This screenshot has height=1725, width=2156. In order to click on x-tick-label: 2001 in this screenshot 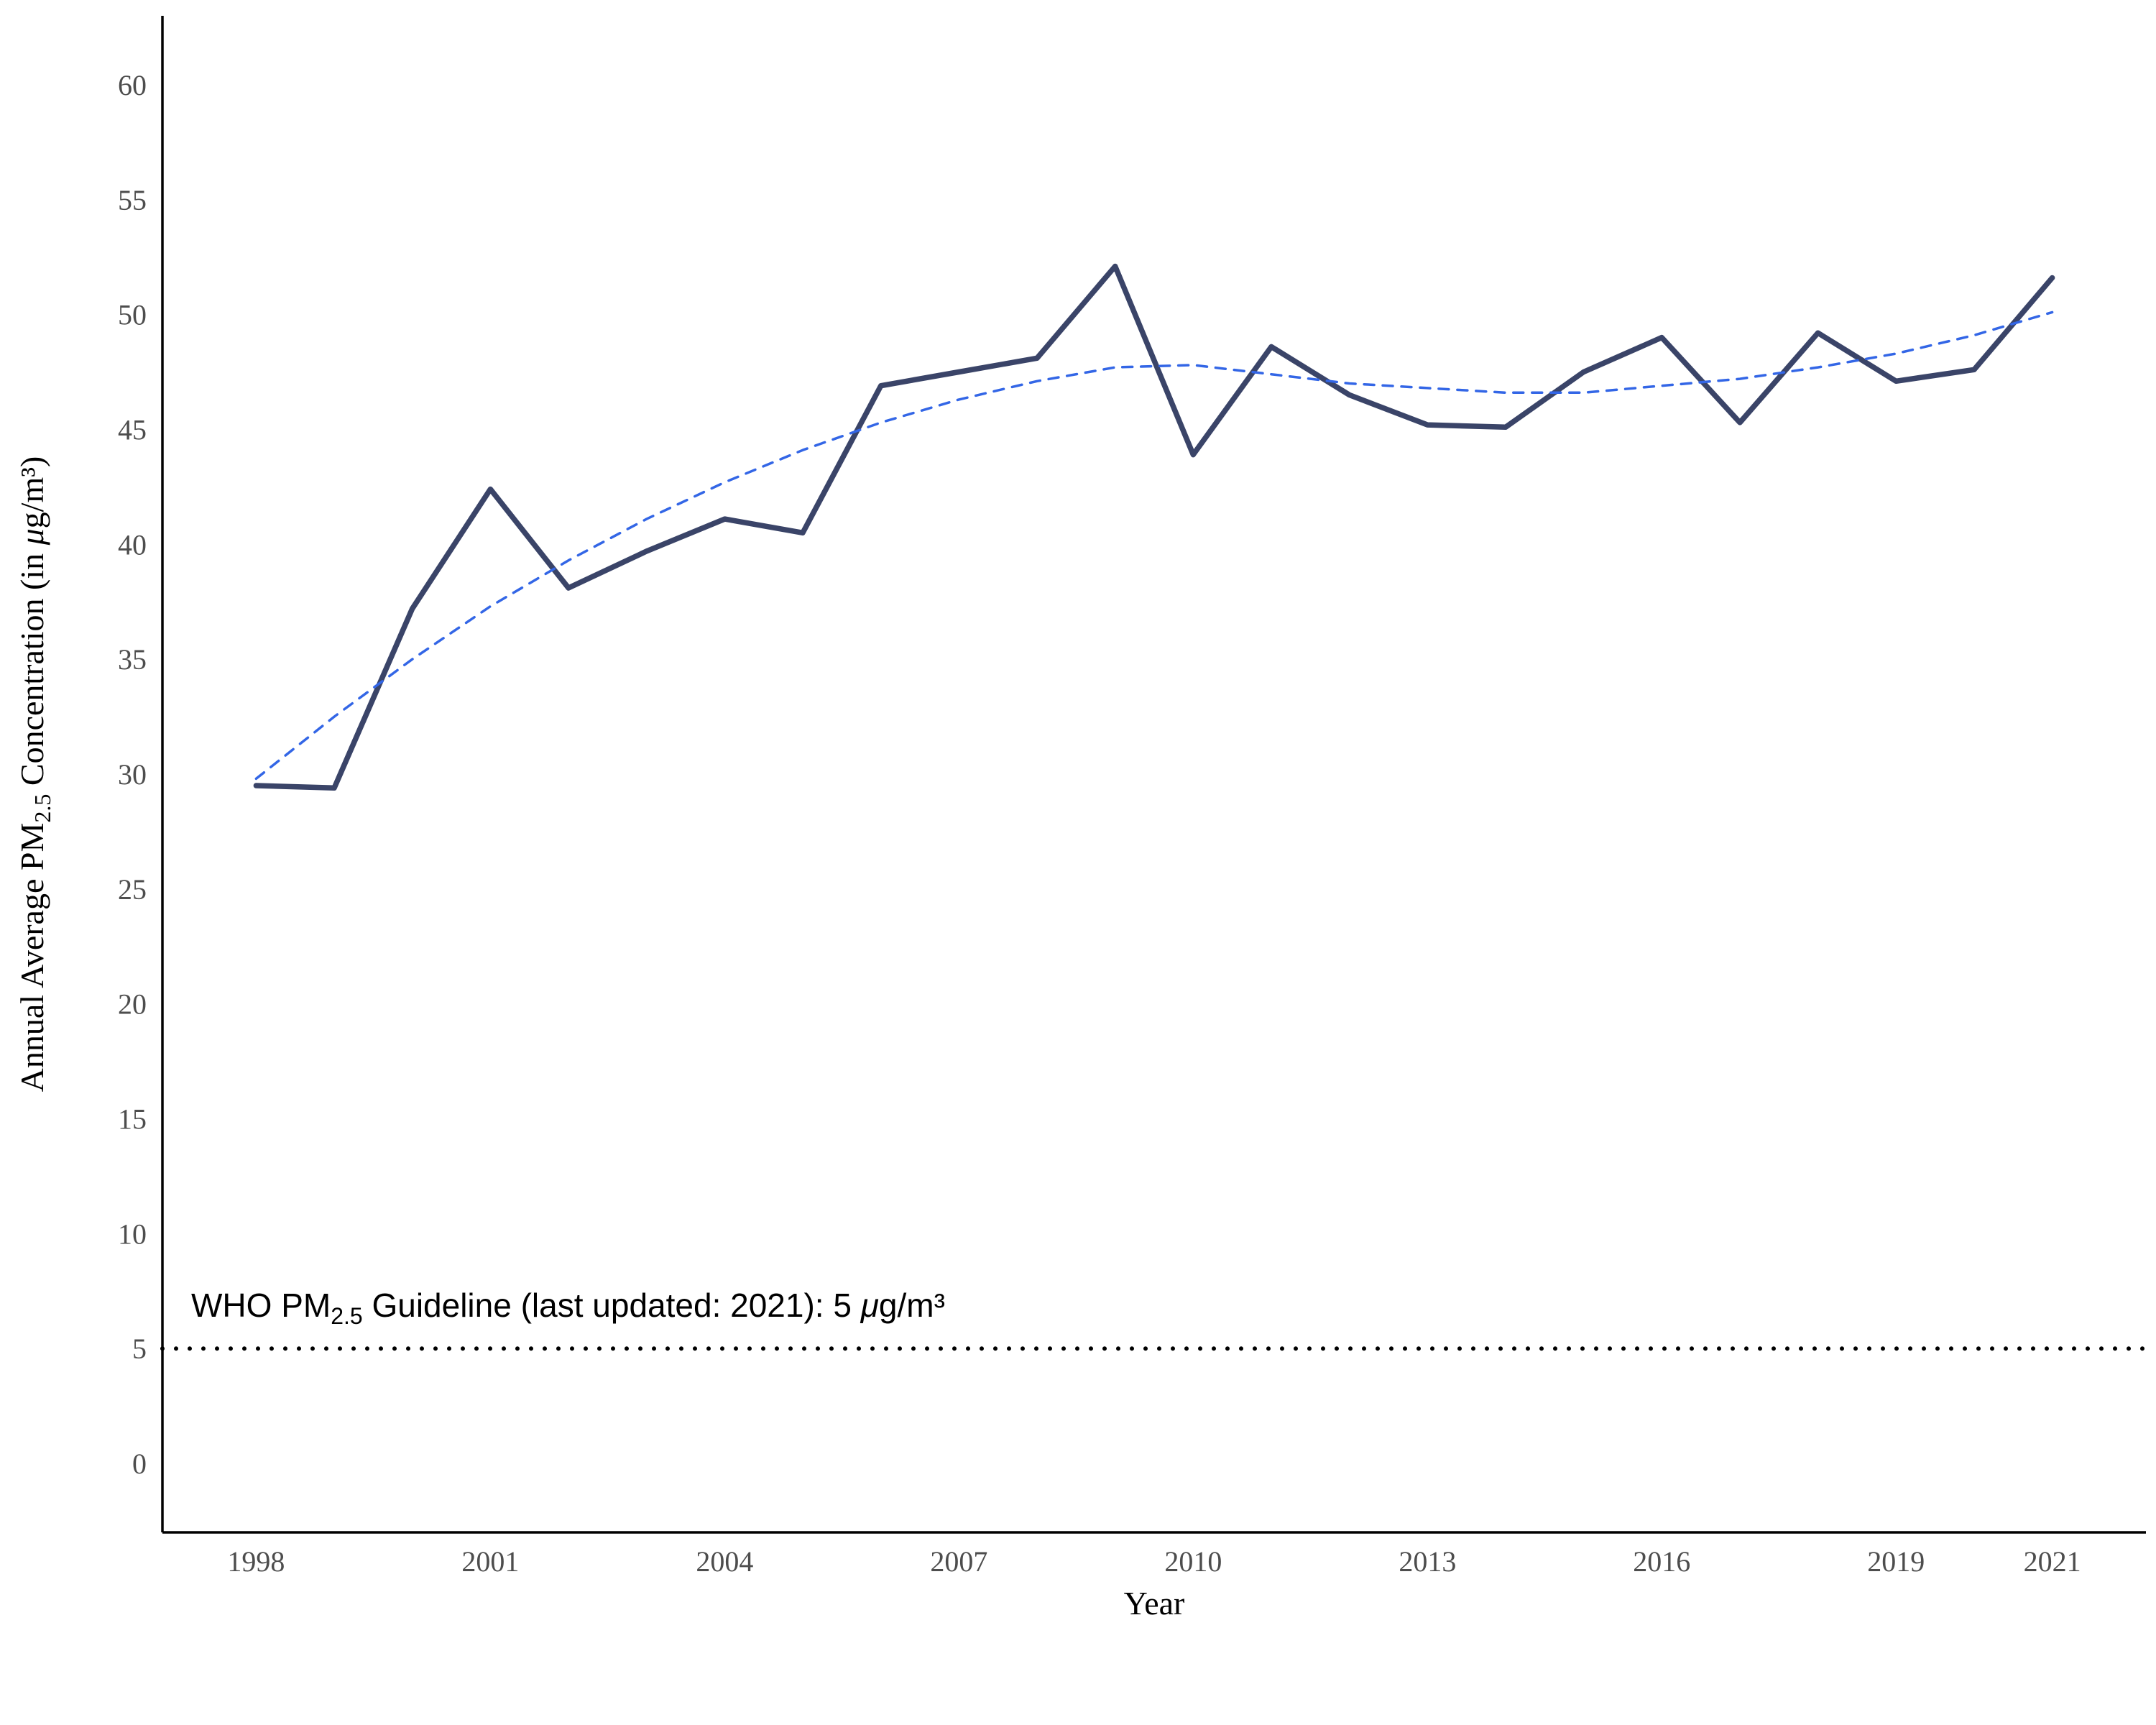, I will do `click(490, 1561)`.